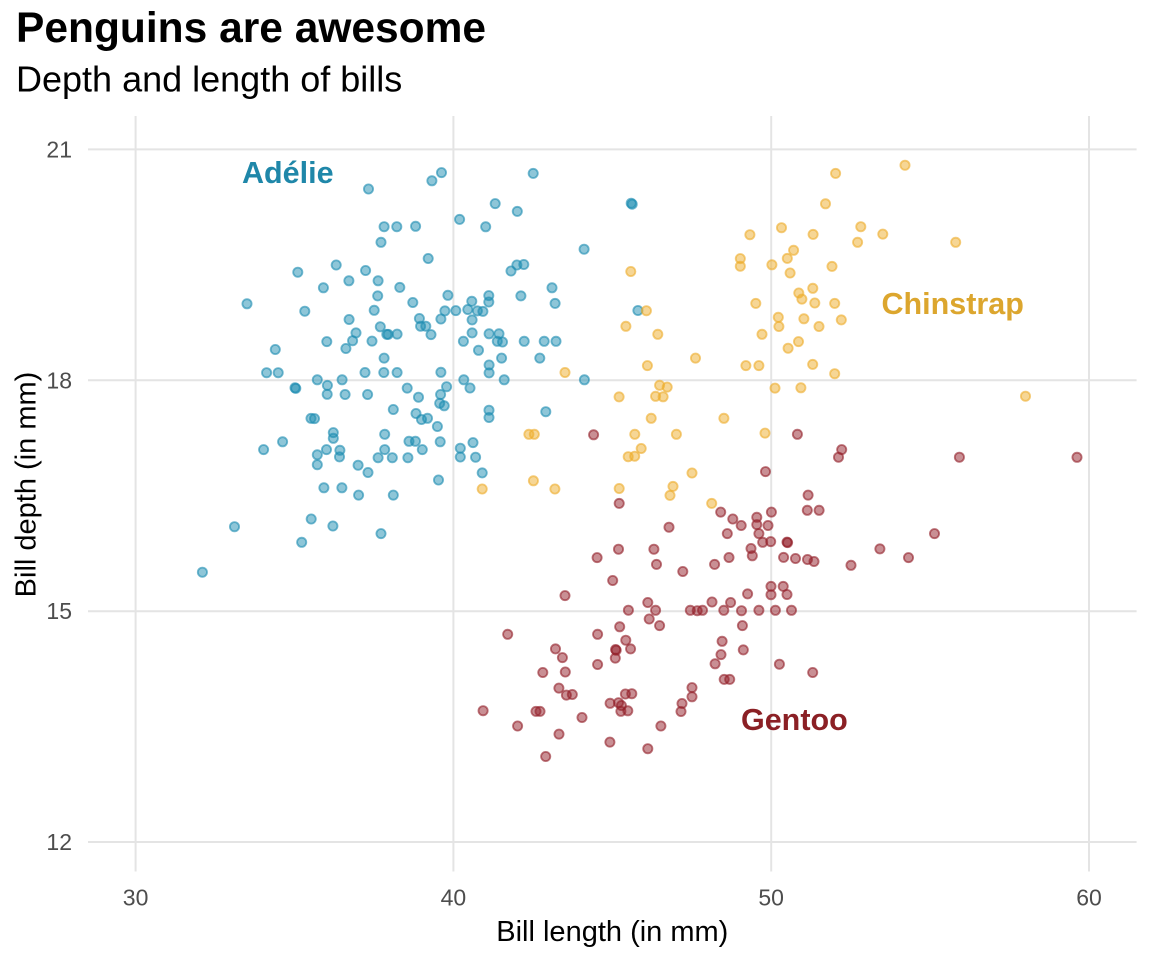  I want to click on svg-text: 50, so click(771, 898).